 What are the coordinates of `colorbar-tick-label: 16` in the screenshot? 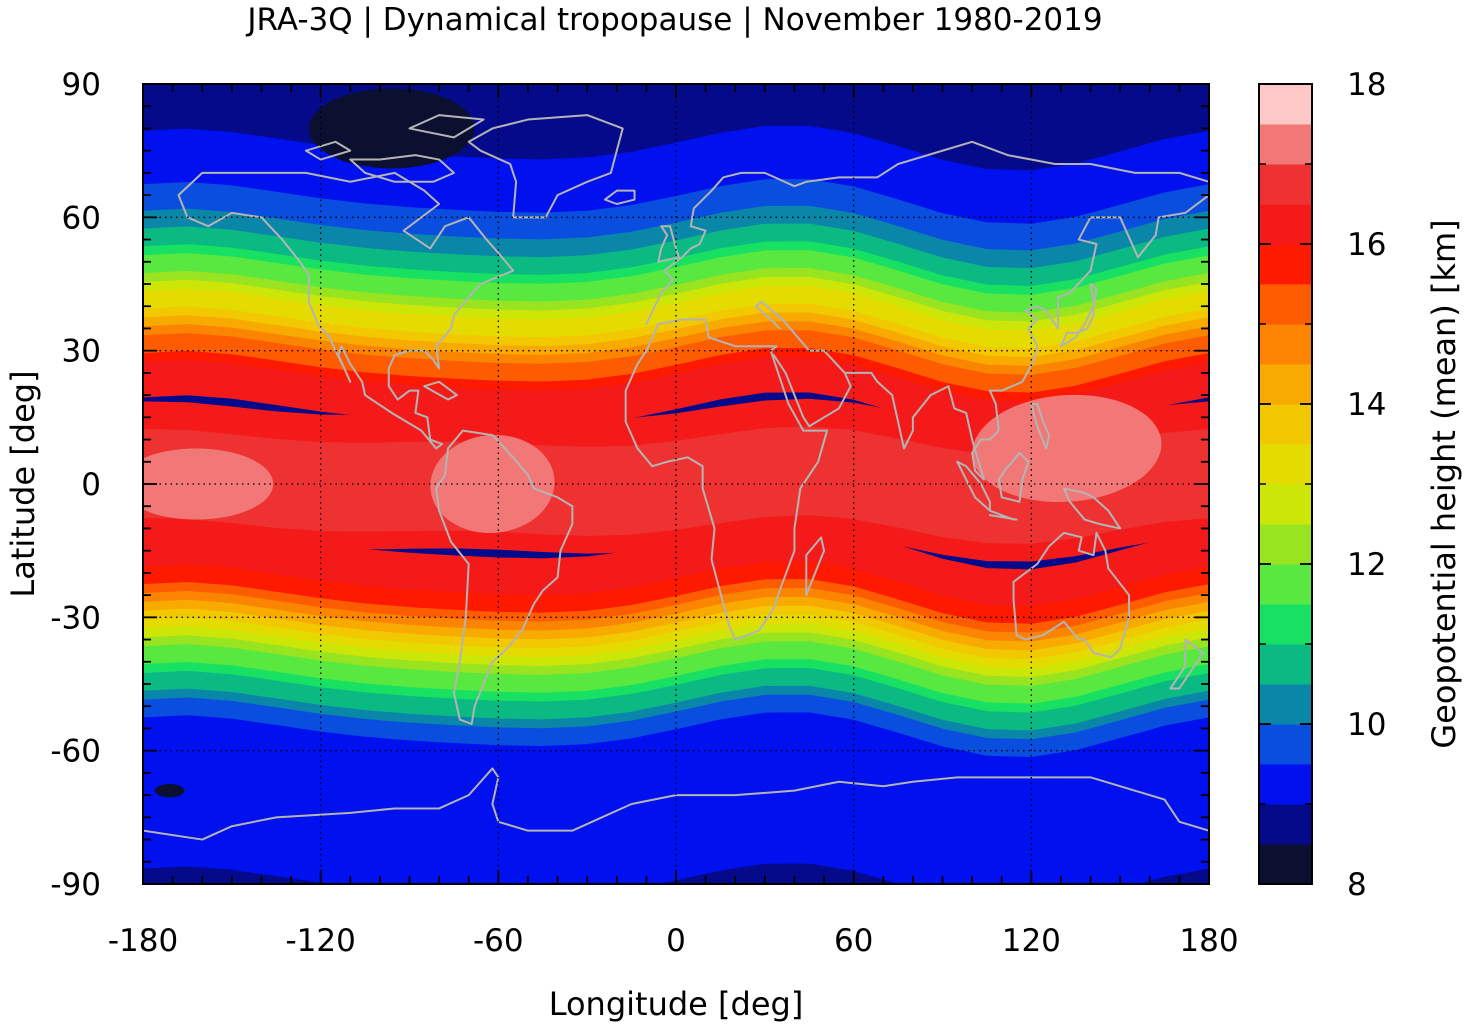 It's located at (1366, 245).